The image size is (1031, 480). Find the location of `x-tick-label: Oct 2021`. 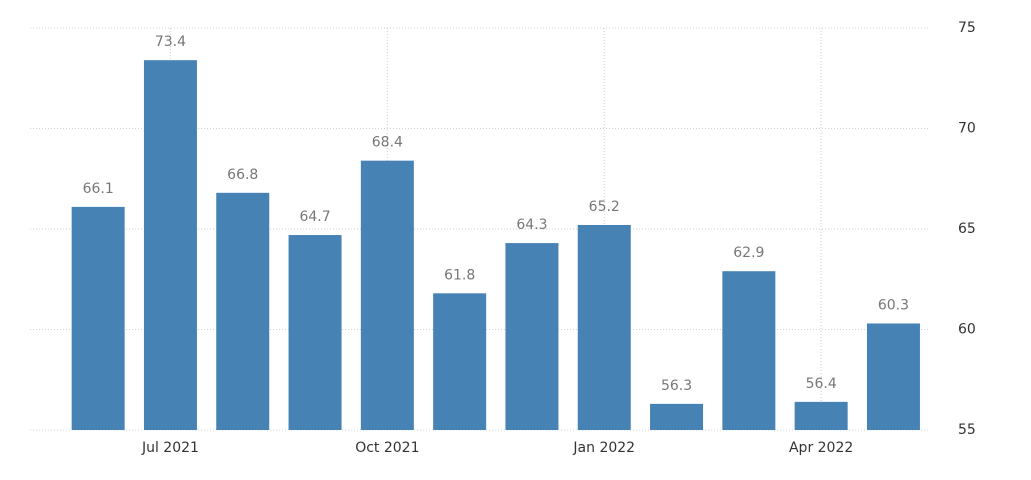

x-tick-label: Oct 2021 is located at coordinates (387, 448).